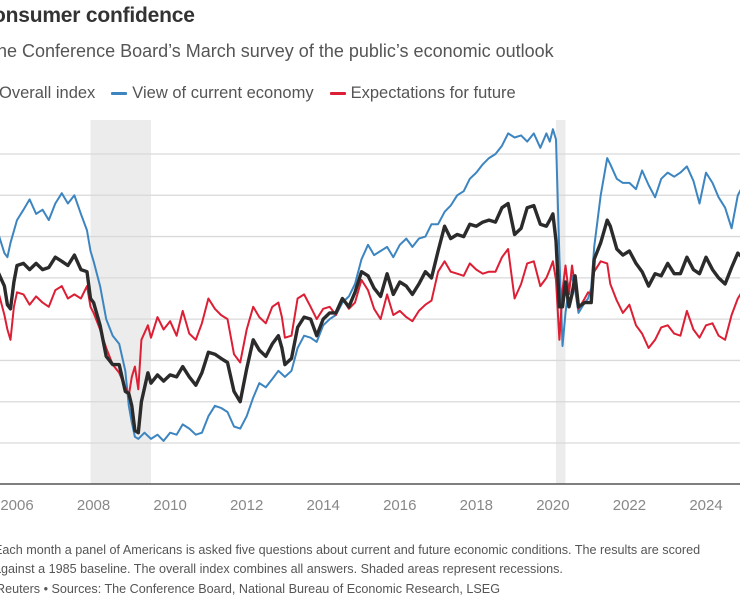 The height and width of the screenshot is (600, 740). I want to click on x-tick-label-2016: 2016, so click(399, 505).